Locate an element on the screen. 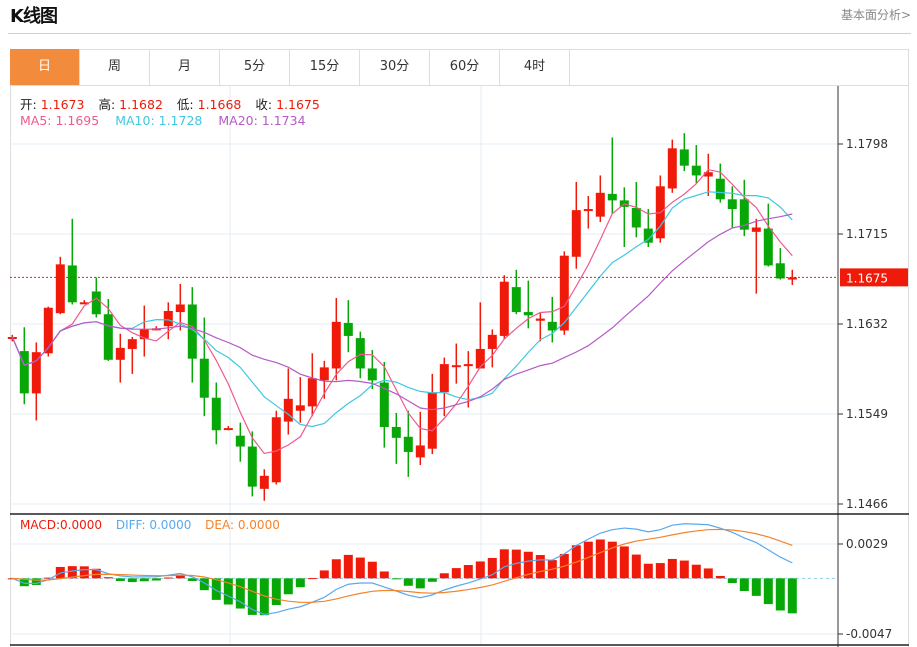 This screenshot has width=917, height=647. tab-30min: 30分 is located at coordinates (395, 67).